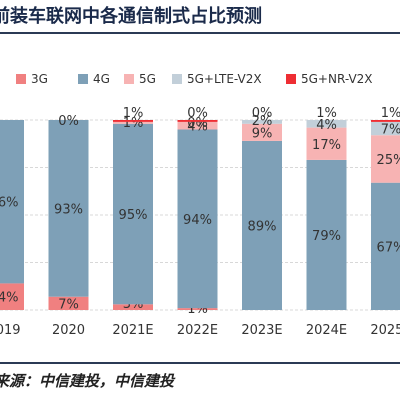 The height and width of the screenshot is (400, 400). I want to click on bar-5g-nr-v2x-2022e, so click(197, 121).